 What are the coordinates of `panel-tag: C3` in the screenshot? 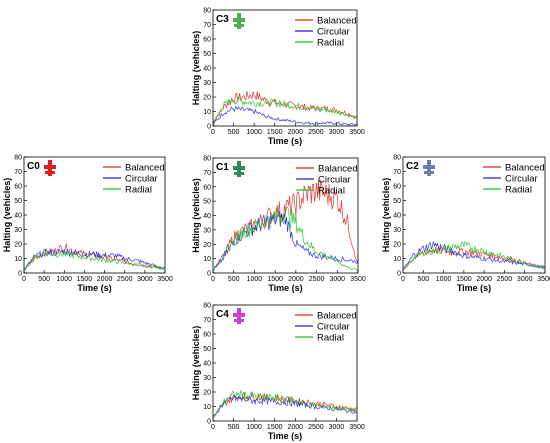 It's located at (222, 19).